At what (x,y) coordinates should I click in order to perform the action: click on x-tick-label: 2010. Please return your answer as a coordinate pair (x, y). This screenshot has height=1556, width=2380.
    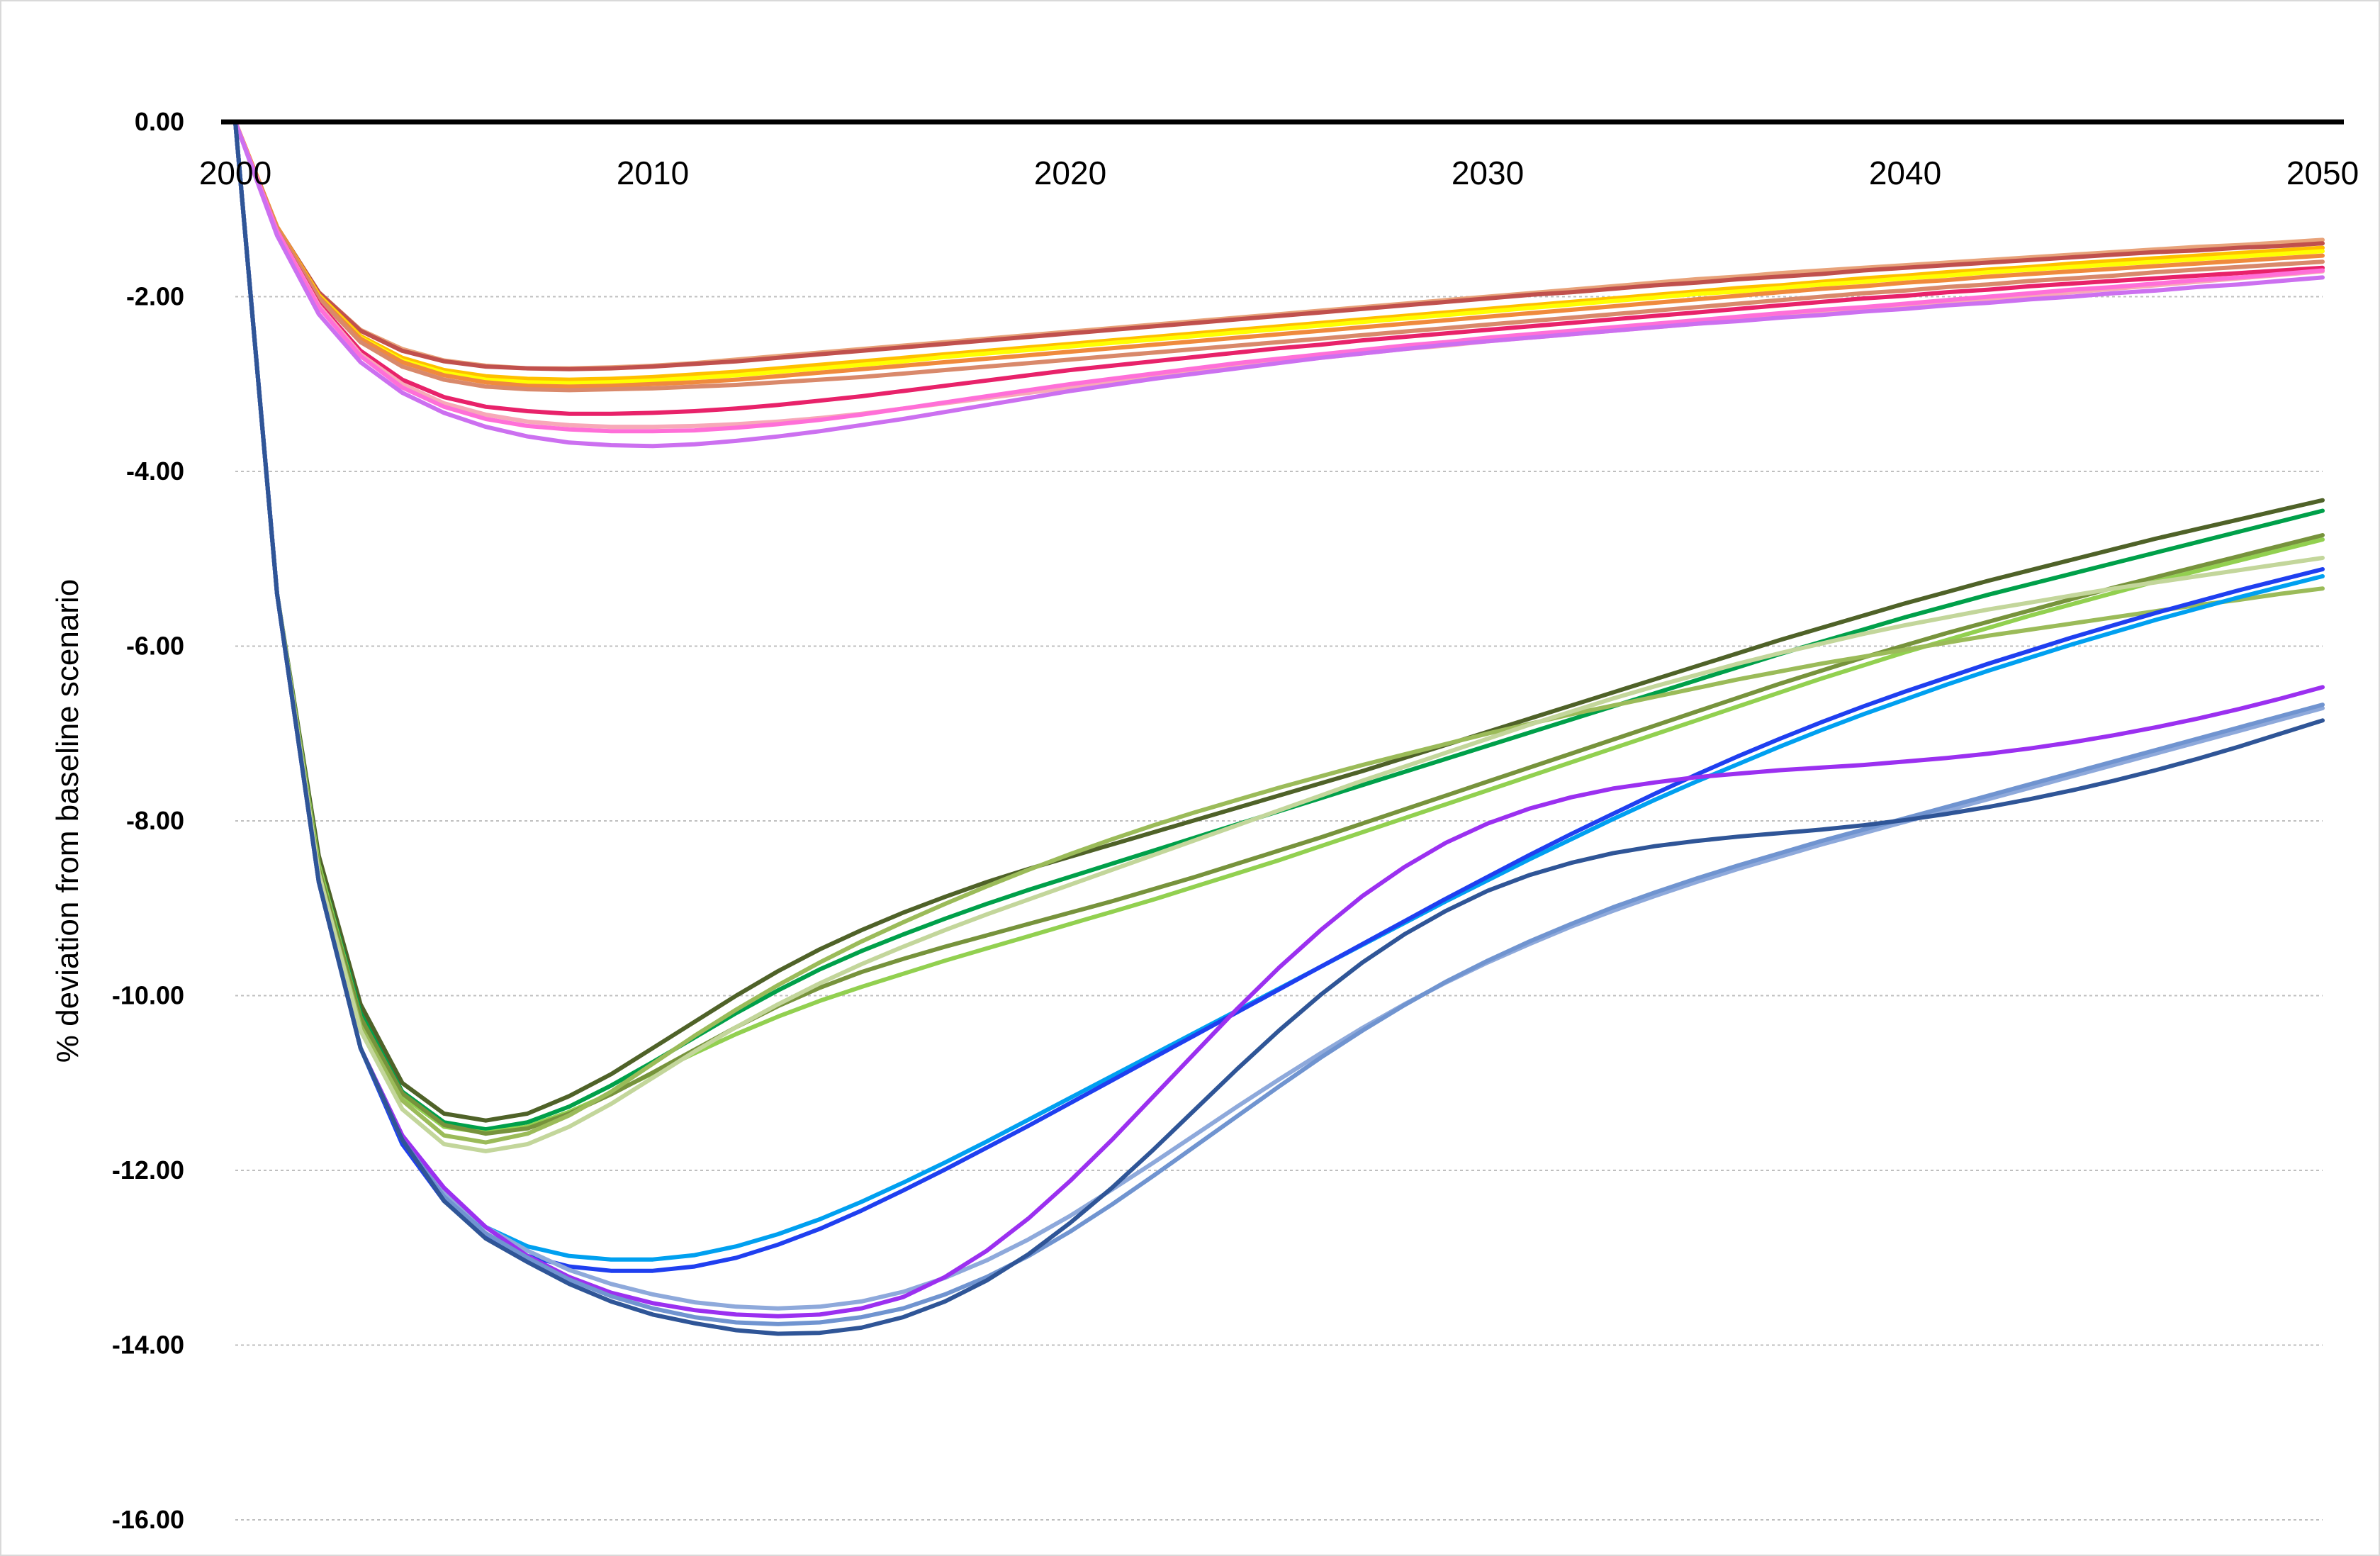
    Looking at the image, I should click on (653, 173).